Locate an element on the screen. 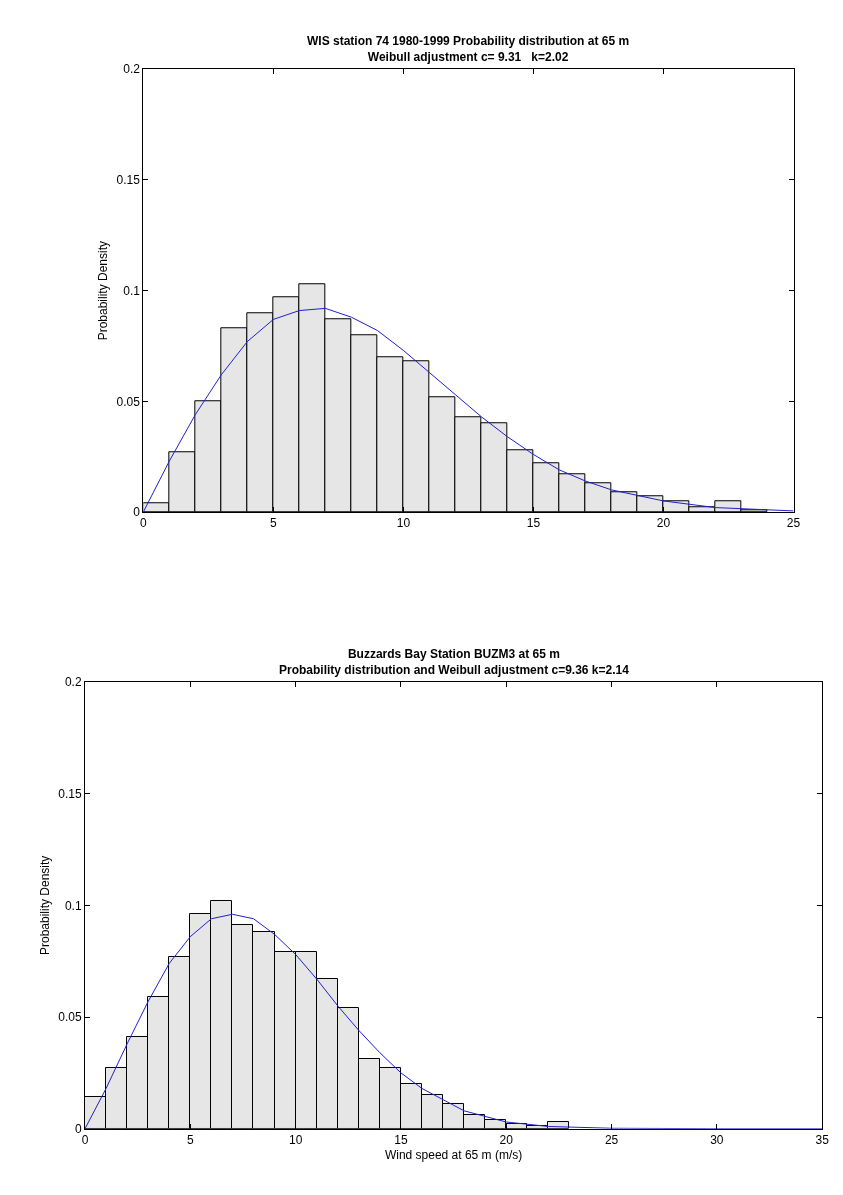  x-axis-title: Wind speed at 65 m (m/s) is located at coordinates (453, 1155).